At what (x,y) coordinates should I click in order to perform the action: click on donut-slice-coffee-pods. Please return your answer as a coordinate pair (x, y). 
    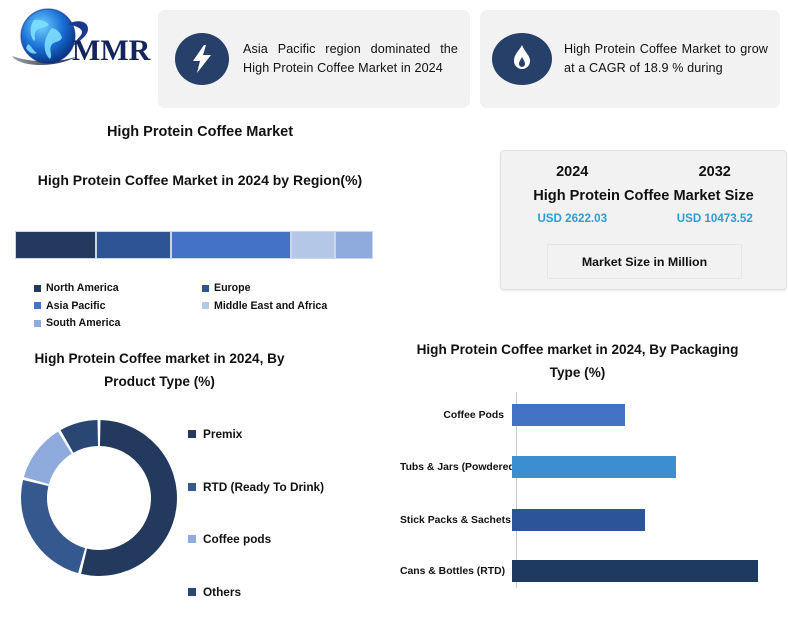
    Looking at the image, I should click on (48, 458).